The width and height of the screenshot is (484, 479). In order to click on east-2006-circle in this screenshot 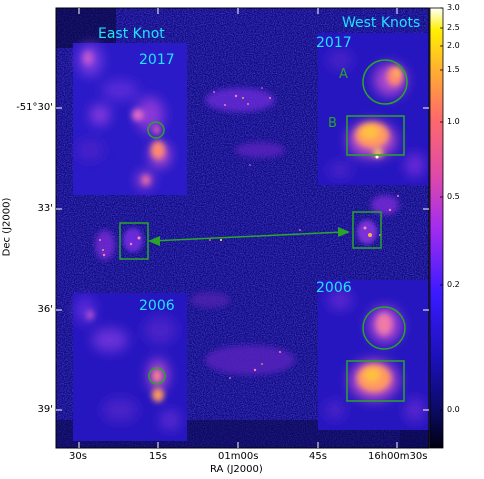, I will do `click(157, 376)`.